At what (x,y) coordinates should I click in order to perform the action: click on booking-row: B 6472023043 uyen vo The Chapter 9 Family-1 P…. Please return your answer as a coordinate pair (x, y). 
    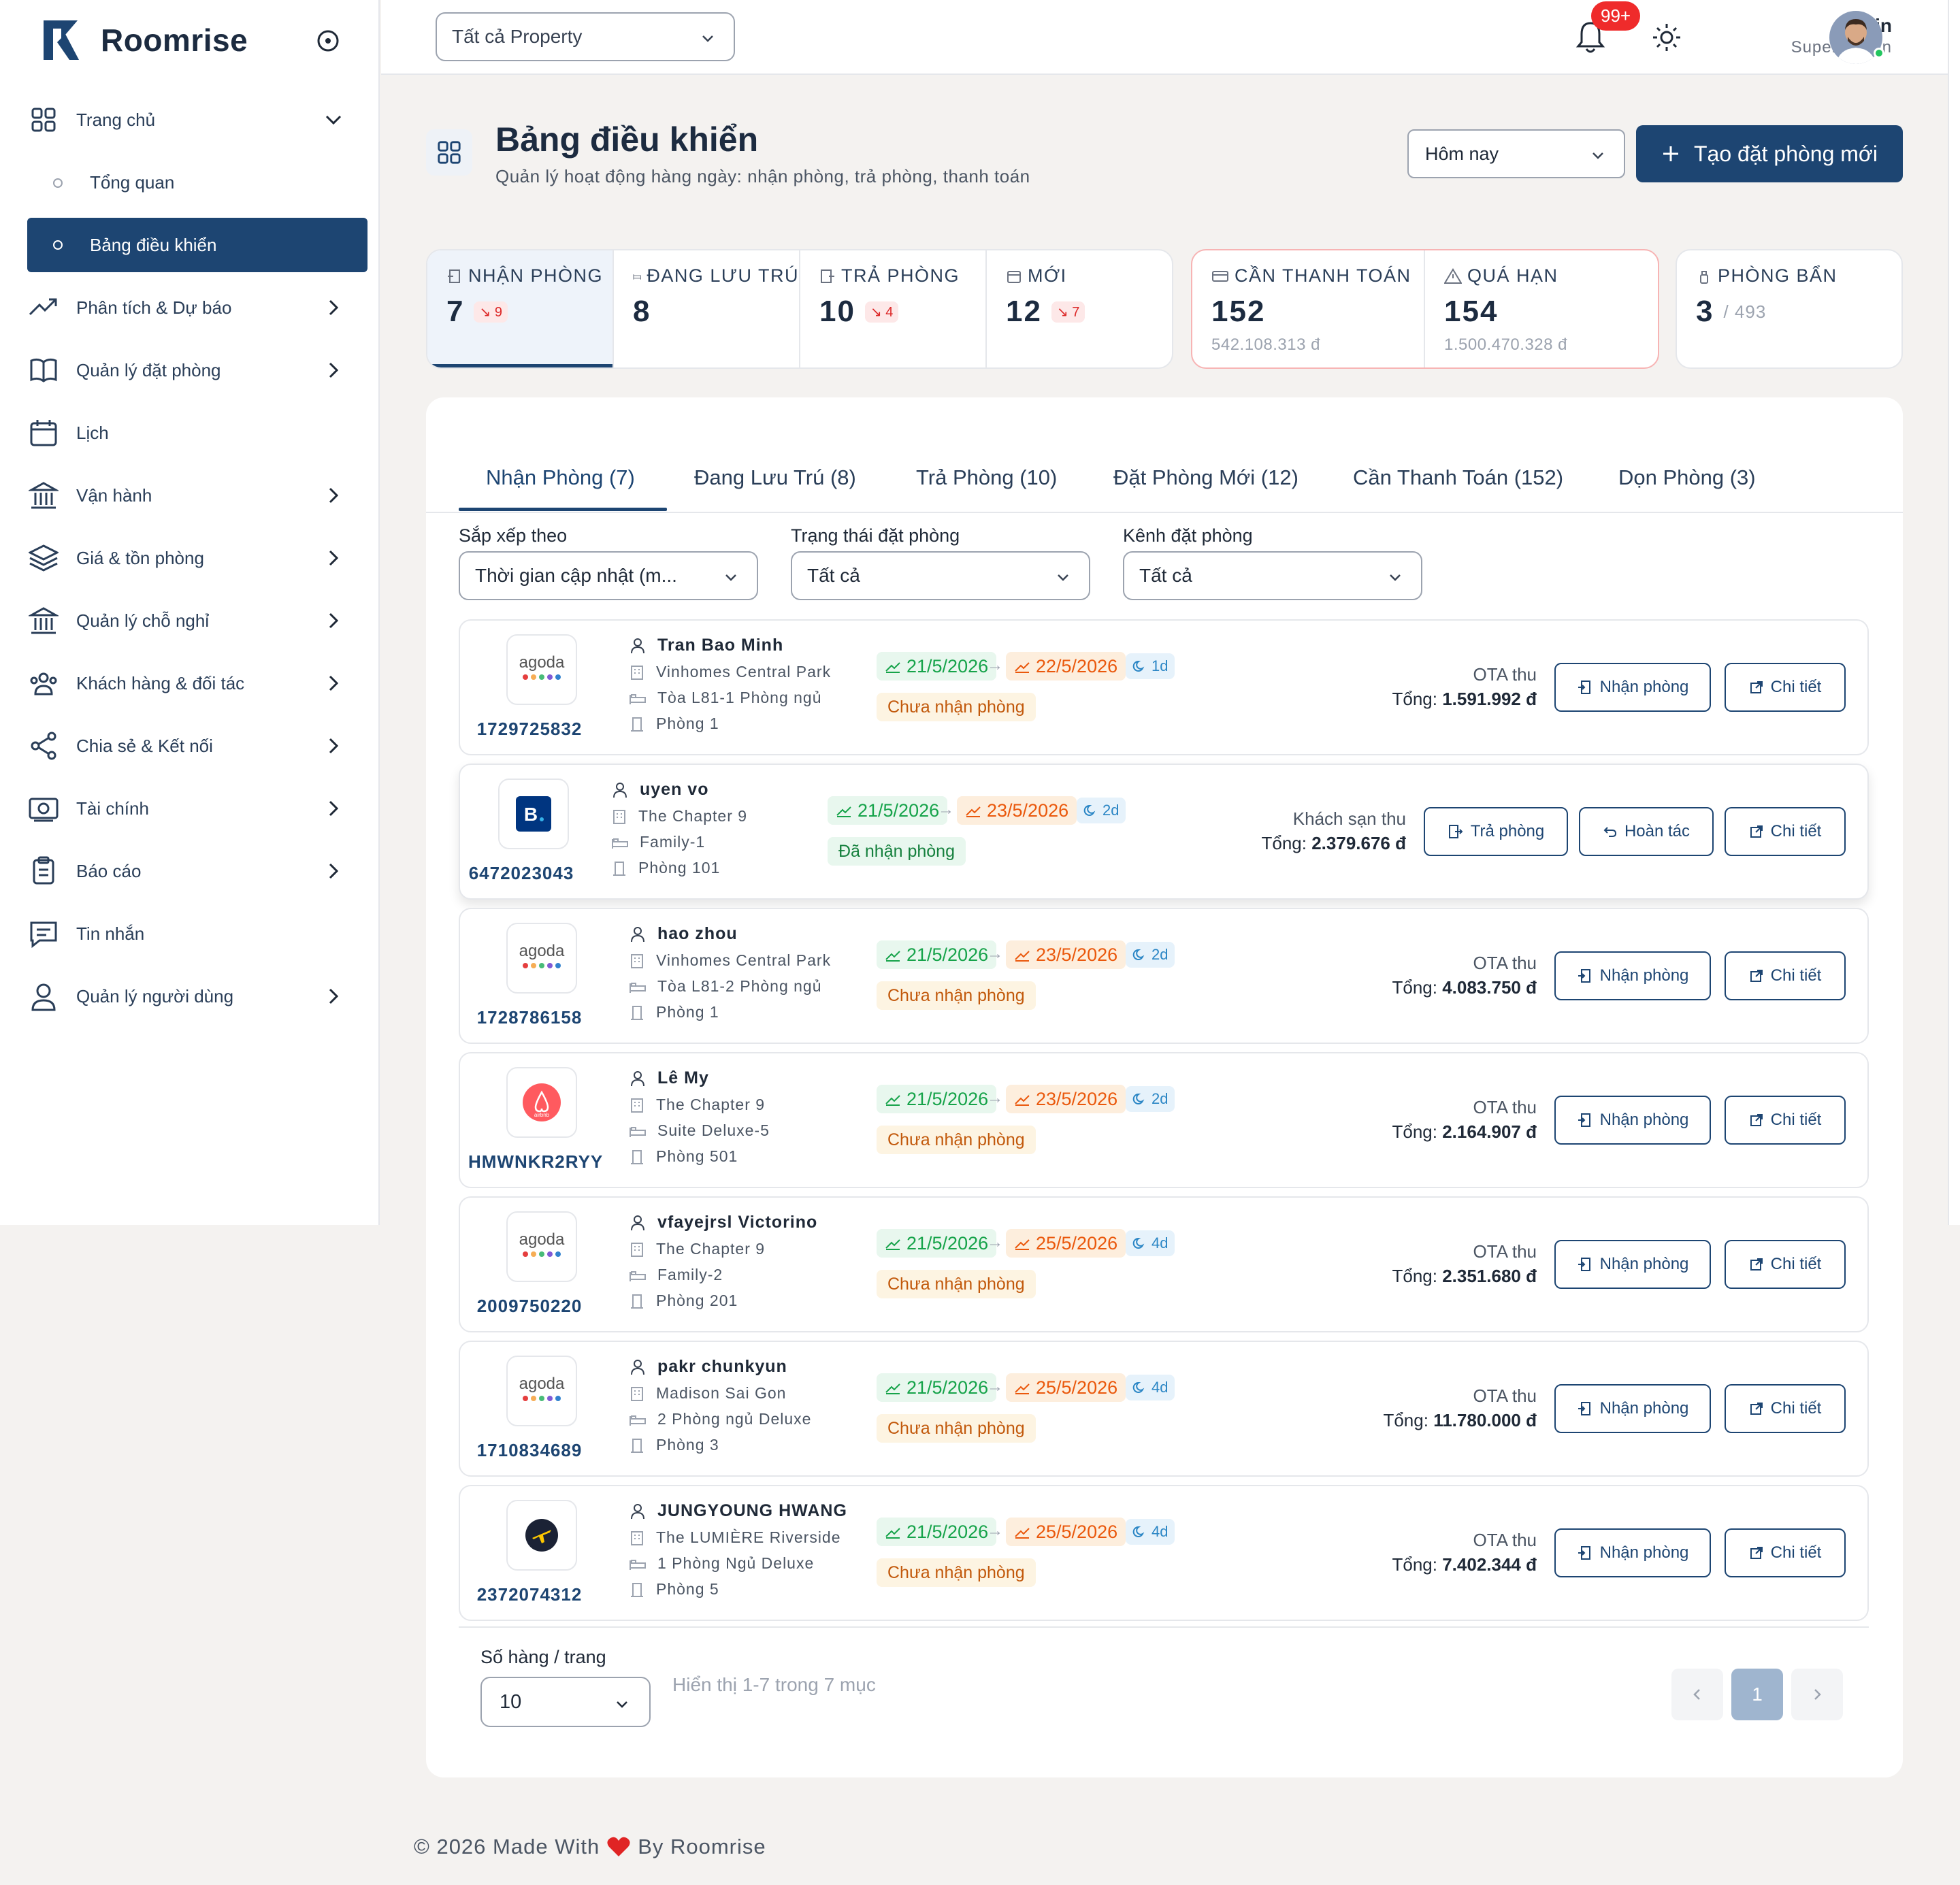
    Looking at the image, I should click on (1164, 832).